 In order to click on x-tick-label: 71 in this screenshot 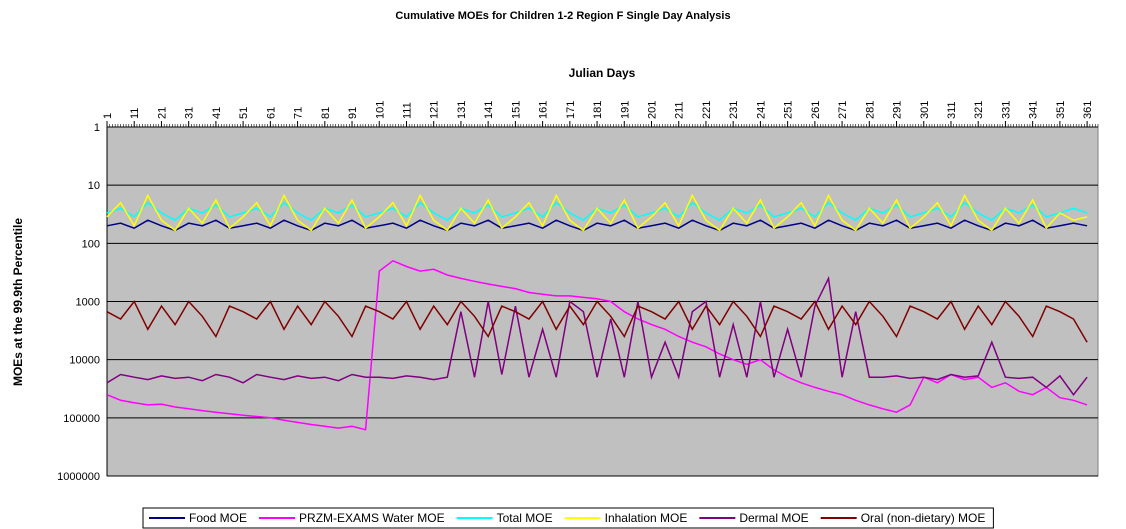, I will do `click(299, 113)`.